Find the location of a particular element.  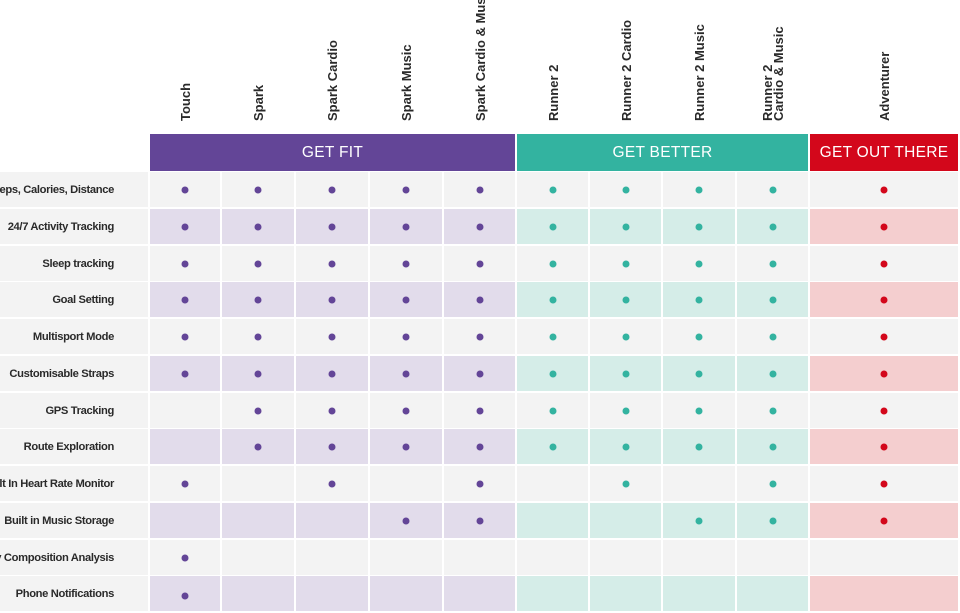

feature-label: 24/7 Activity Tracking is located at coordinates (74, 226).